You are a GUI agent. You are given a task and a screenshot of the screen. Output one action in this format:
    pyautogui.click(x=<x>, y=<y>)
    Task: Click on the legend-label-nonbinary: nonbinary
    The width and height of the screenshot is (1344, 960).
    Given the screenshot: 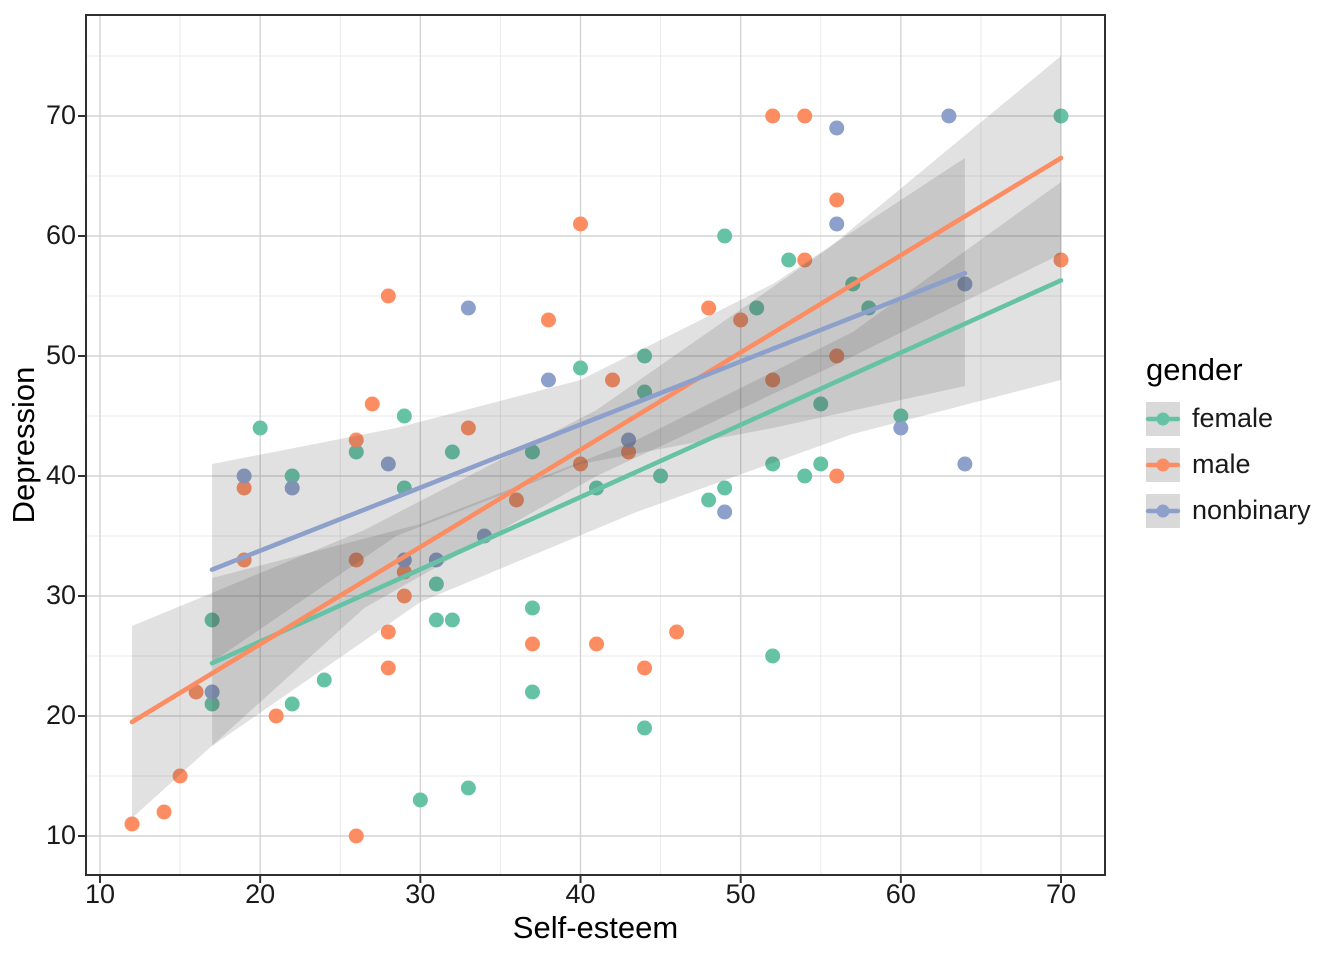 What is the action you would take?
    pyautogui.click(x=1251, y=510)
    